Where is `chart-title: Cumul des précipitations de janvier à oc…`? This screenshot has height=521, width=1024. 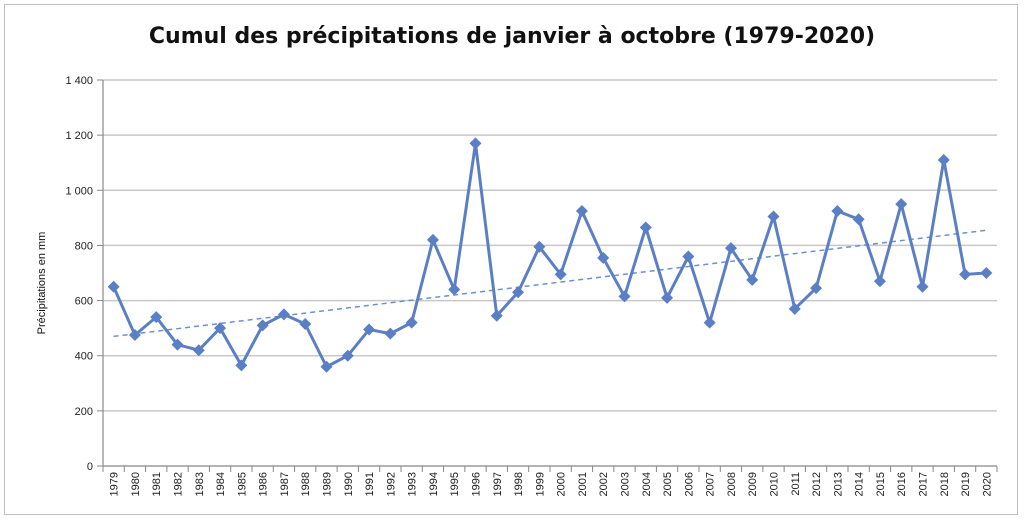
chart-title: Cumul des précipitations de janvier à oc… is located at coordinates (512, 36).